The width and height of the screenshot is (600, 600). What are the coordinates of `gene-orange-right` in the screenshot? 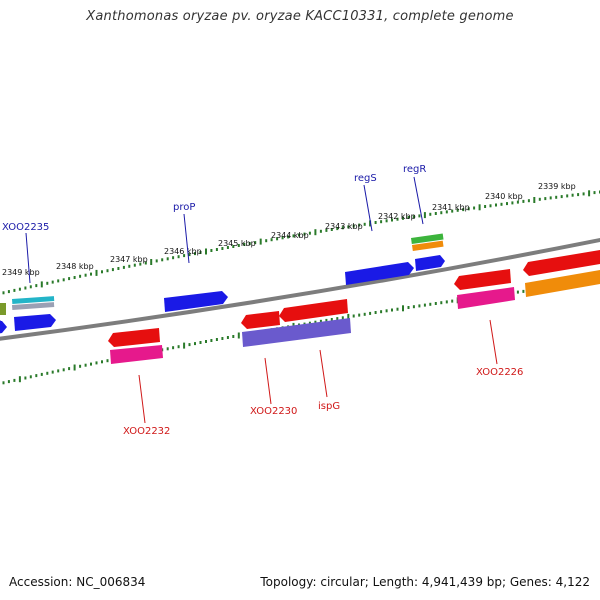 It's located at (562, 283).